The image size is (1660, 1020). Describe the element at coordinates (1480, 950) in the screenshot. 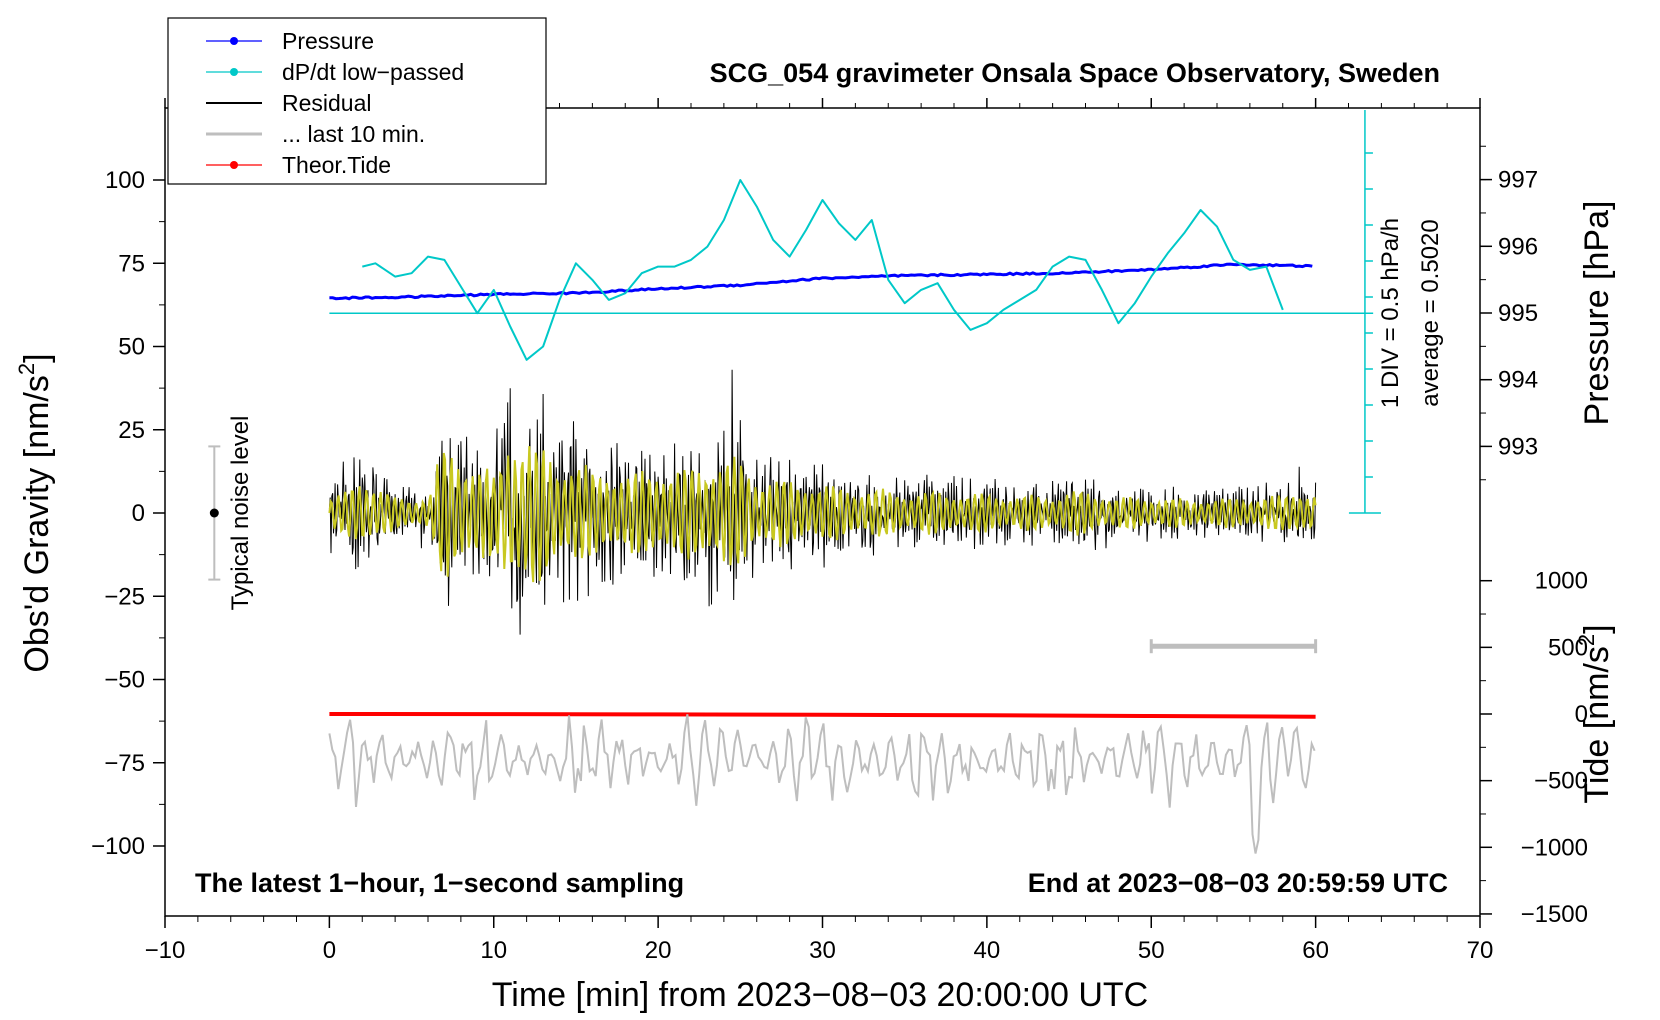

I see `x-tick-label: 70` at that location.